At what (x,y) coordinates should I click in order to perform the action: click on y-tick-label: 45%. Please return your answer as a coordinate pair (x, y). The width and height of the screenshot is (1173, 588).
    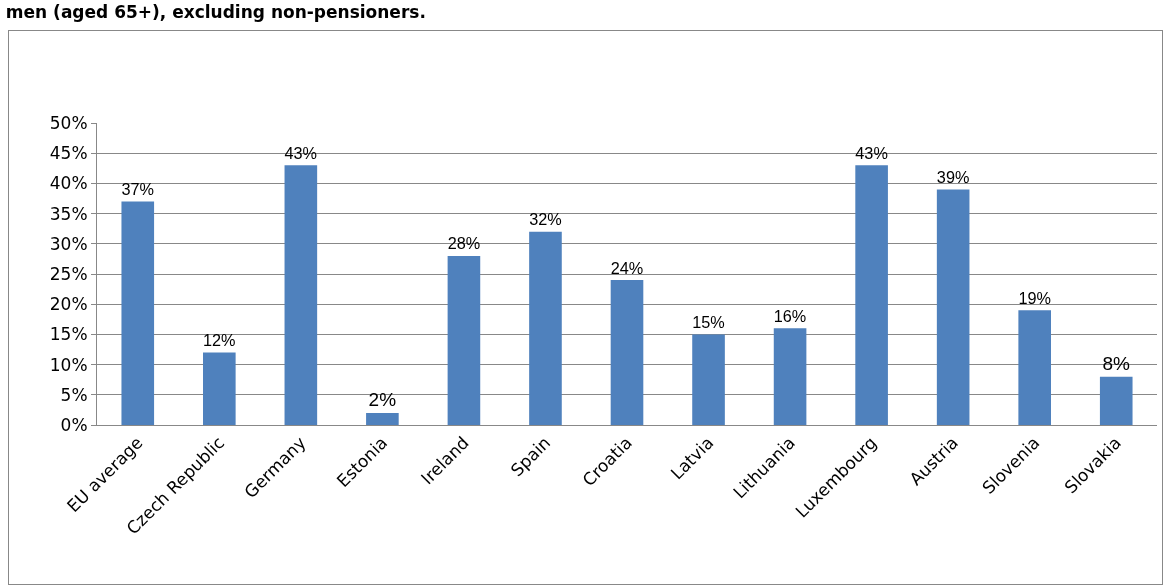
    Looking at the image, I should click on (68, 153).